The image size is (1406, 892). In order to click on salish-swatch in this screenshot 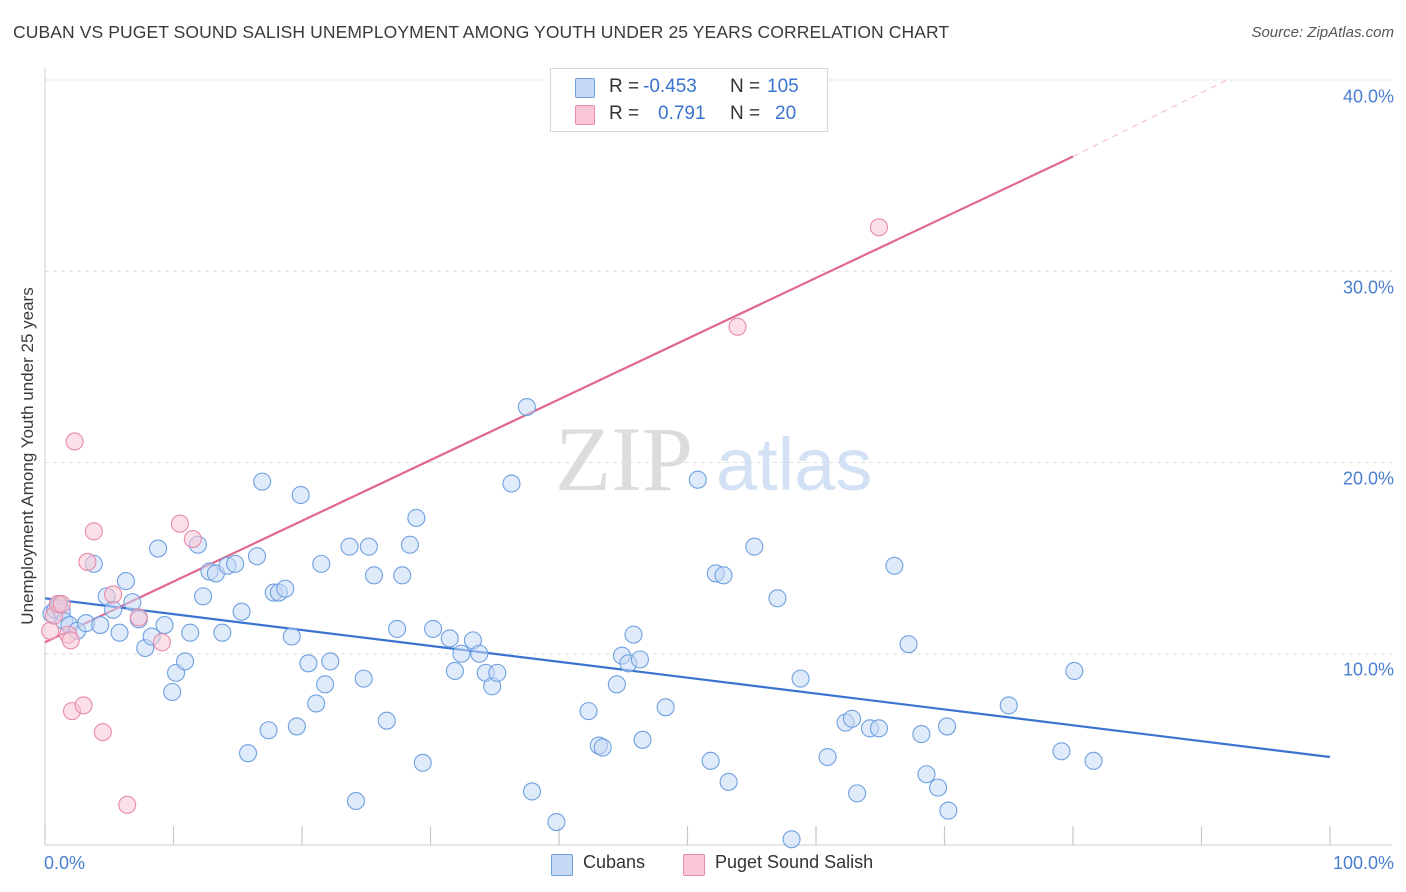, I will do `click(585, 115)`.